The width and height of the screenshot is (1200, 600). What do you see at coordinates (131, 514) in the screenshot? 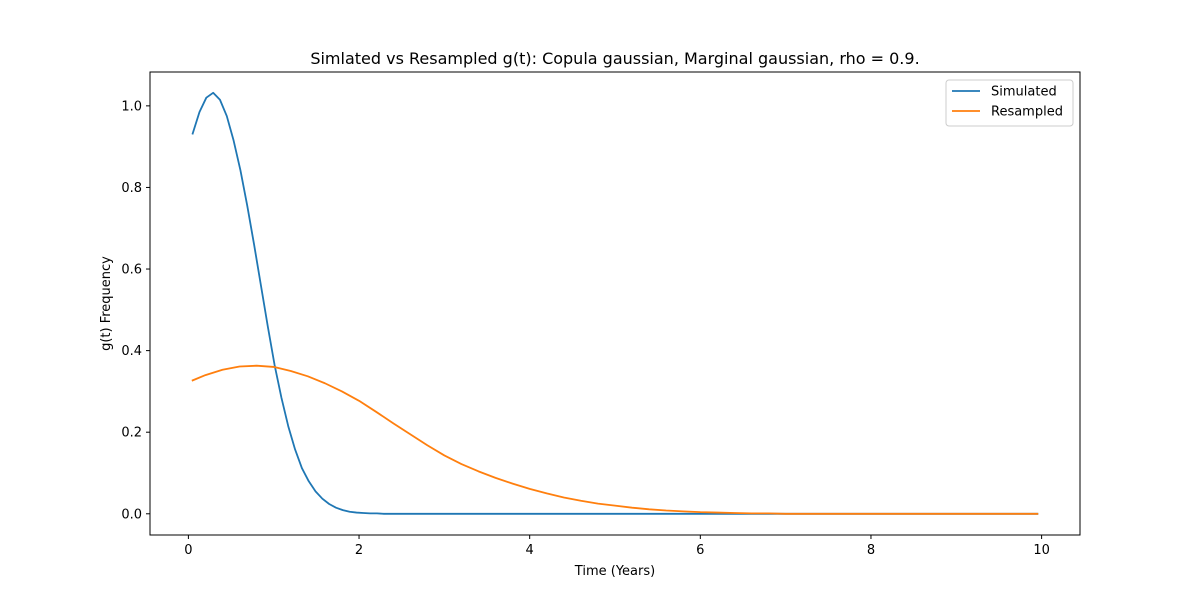
I see `y-tick-label: 0.0` at bounding box center [131, 514].